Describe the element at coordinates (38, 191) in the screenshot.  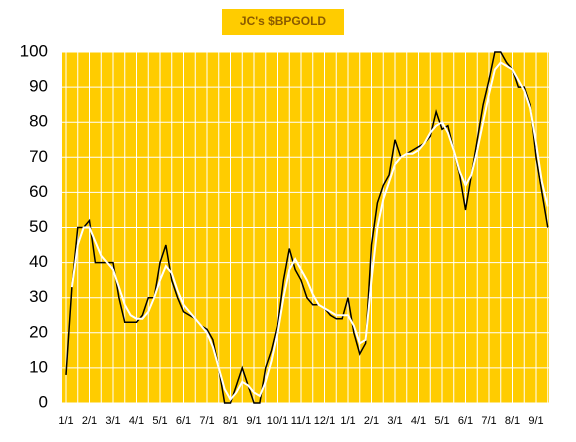
I see `y-tick-label: 60` at that location.